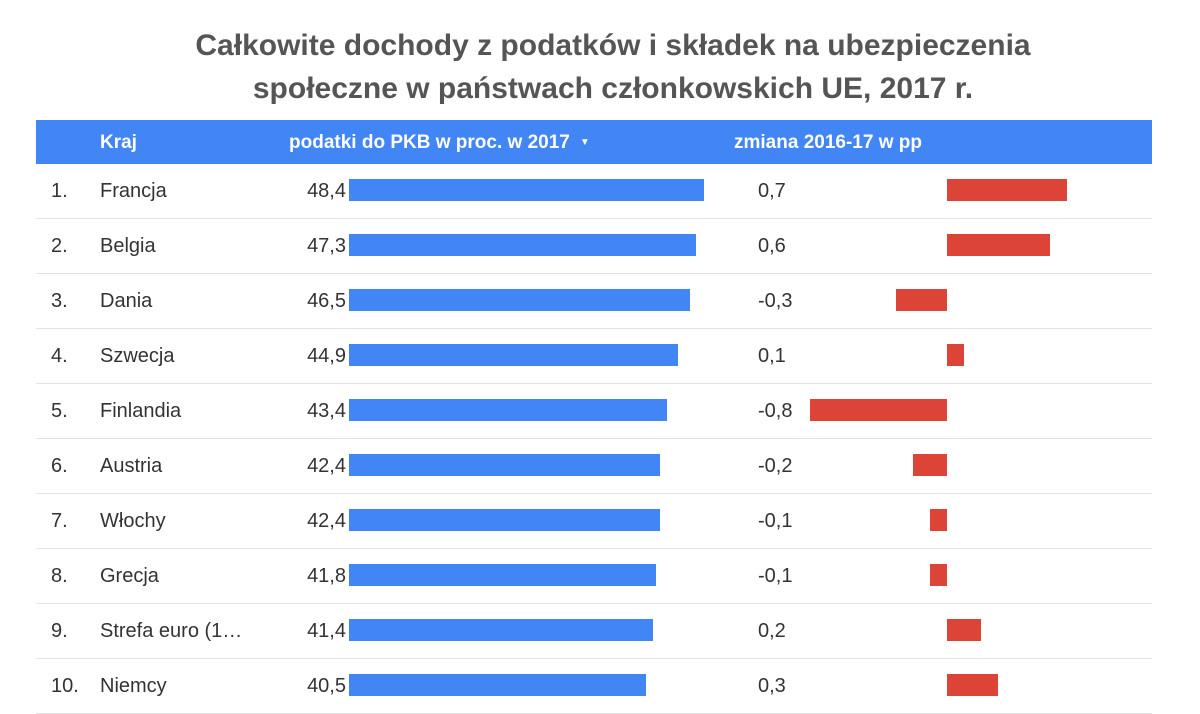  I want to click on row-rank: 8., so click(59, 576).